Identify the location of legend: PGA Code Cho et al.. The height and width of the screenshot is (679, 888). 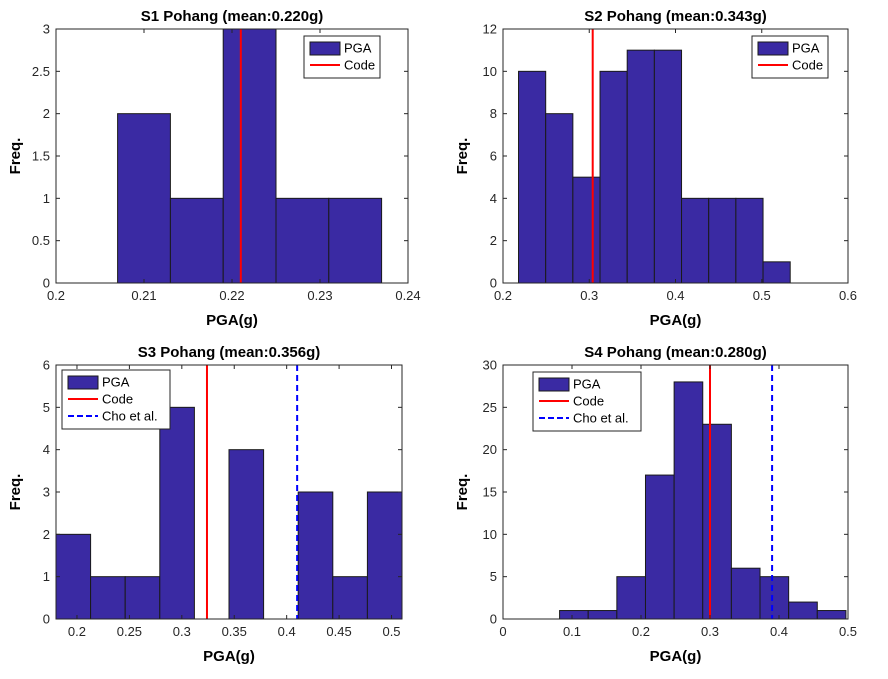
(587, 401).